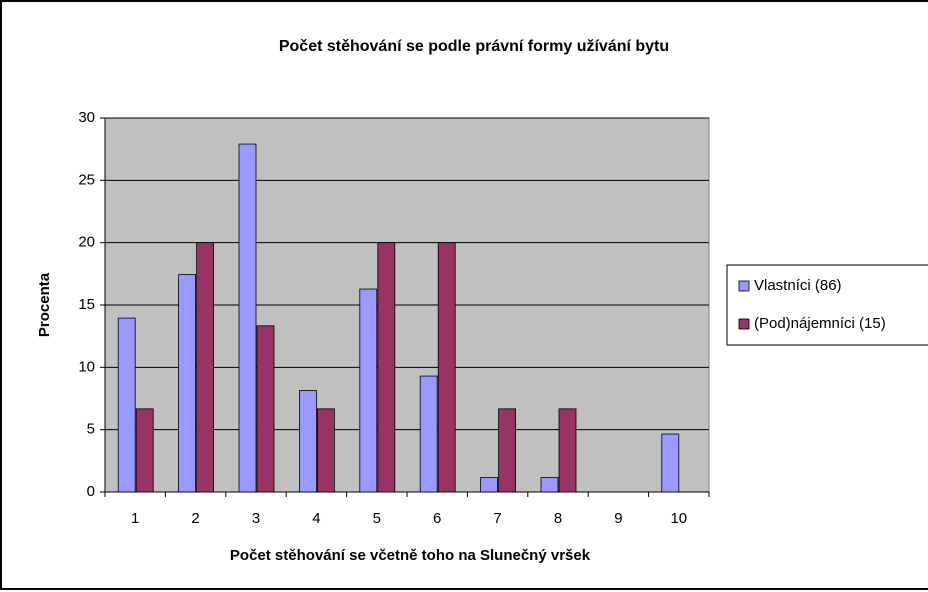 This screenshot has height=592, width=928. What do you see at coordinates (86, 366) in the screenshot?
I see `y-tick-label: 10` at bounding box center [86, 366].